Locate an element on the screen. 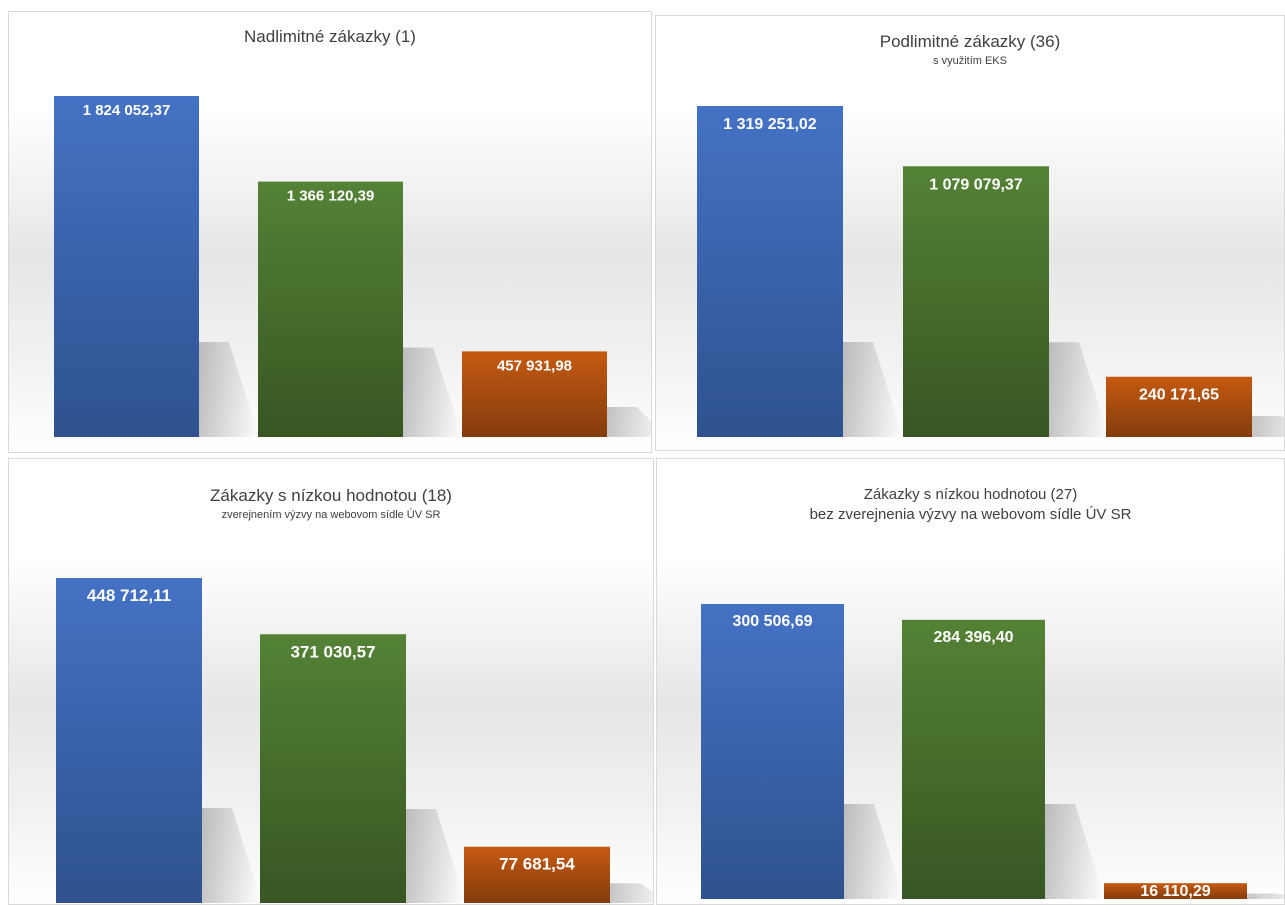 This screenshot has width=1285, height=905. data-label: 16 110,29 is located at coordinates (1175, 891).